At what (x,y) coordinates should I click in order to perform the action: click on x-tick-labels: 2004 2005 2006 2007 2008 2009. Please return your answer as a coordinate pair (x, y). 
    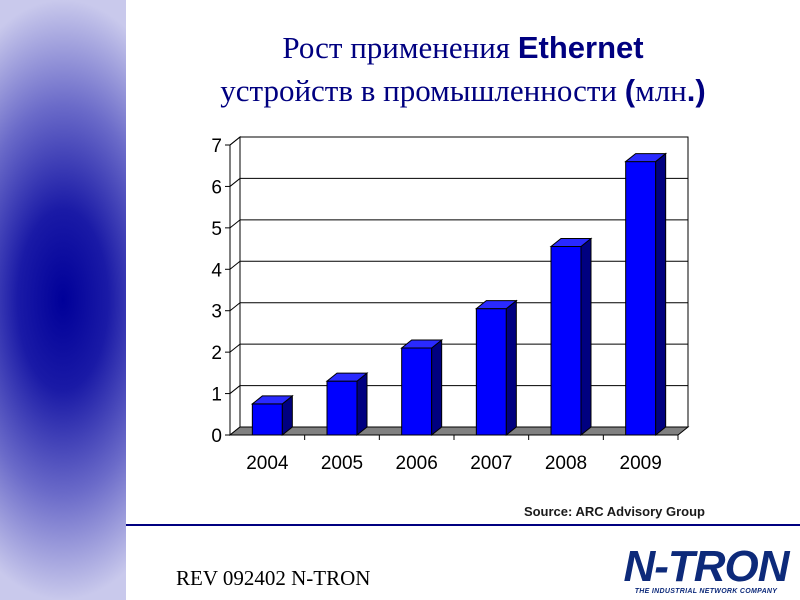
    Looking at the image, I should click on (454, 463).